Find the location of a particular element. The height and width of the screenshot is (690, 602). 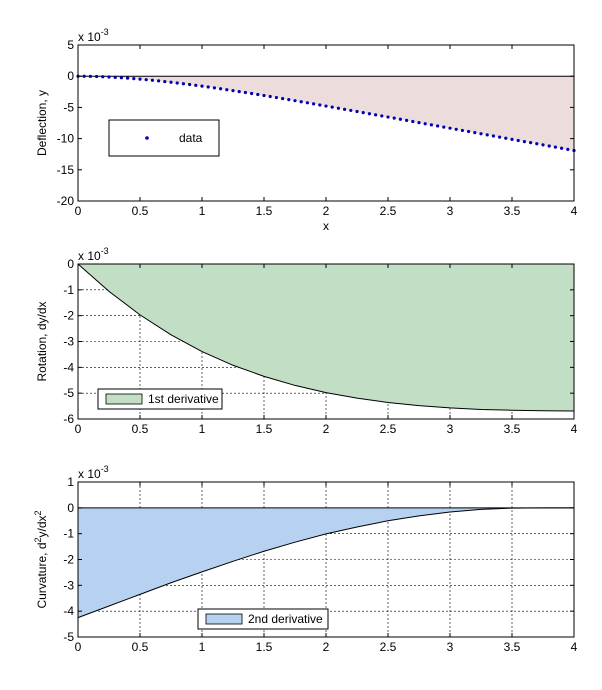

y-tick-label: -15 is located at coordinates (66, 170).